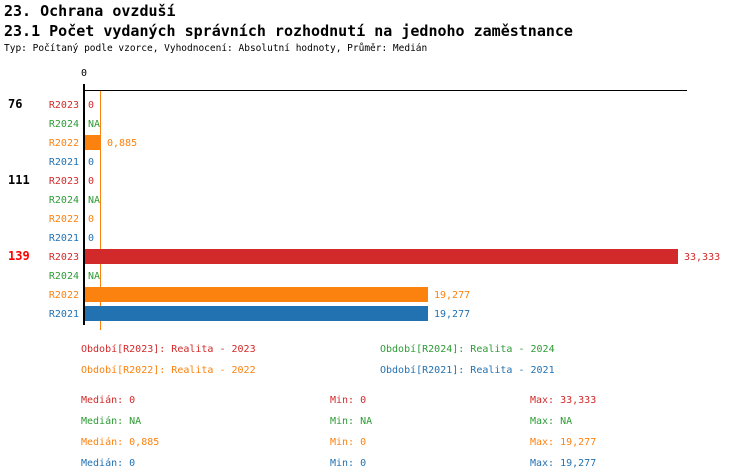  I want to click on chart-row: R2021 19,277, so click(375, 314).